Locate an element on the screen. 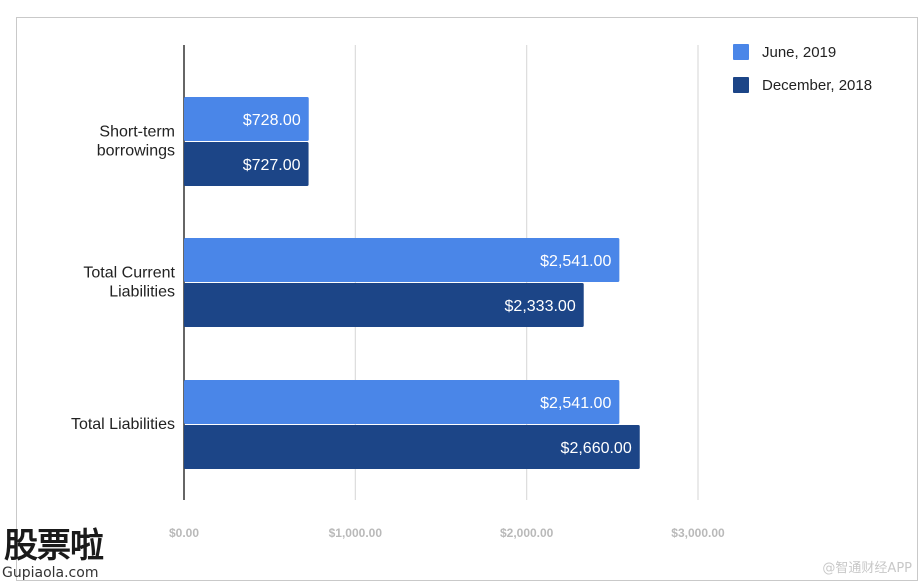  x-tick-label: $0.00 is located at coordinates (184, 533).